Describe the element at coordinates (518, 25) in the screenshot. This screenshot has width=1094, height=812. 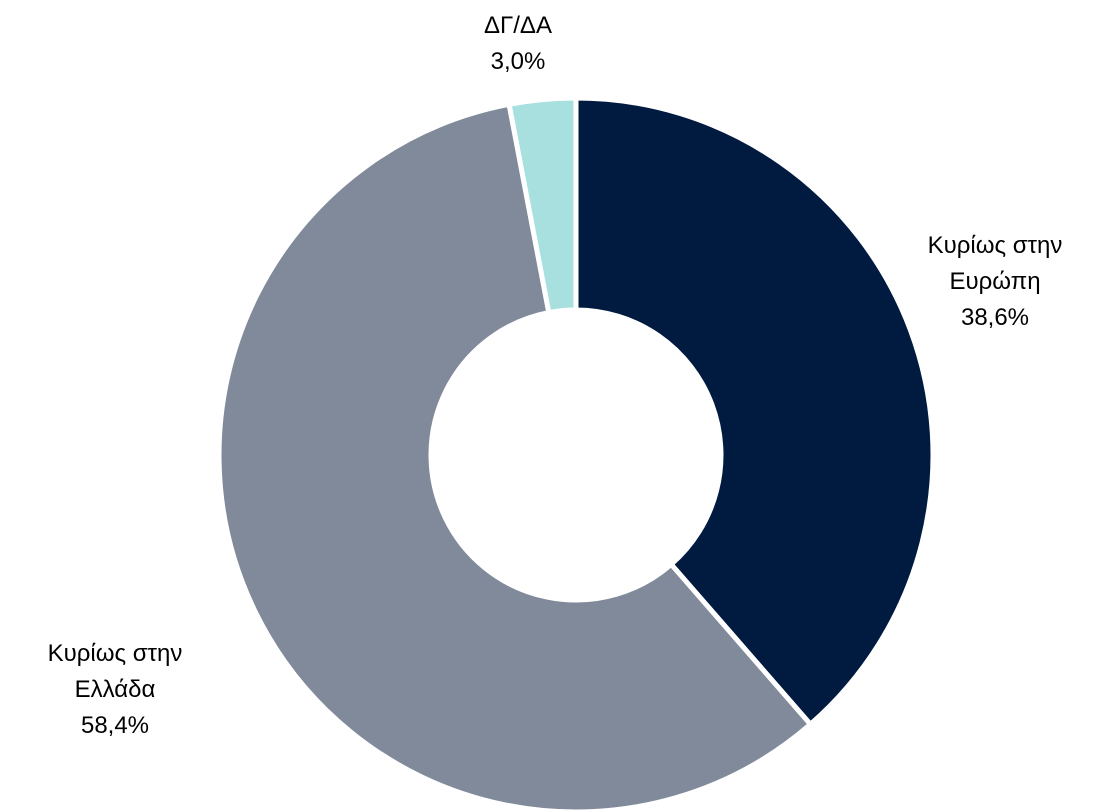
I see `category-label: ΔΓ/ΔΑ` at that location.